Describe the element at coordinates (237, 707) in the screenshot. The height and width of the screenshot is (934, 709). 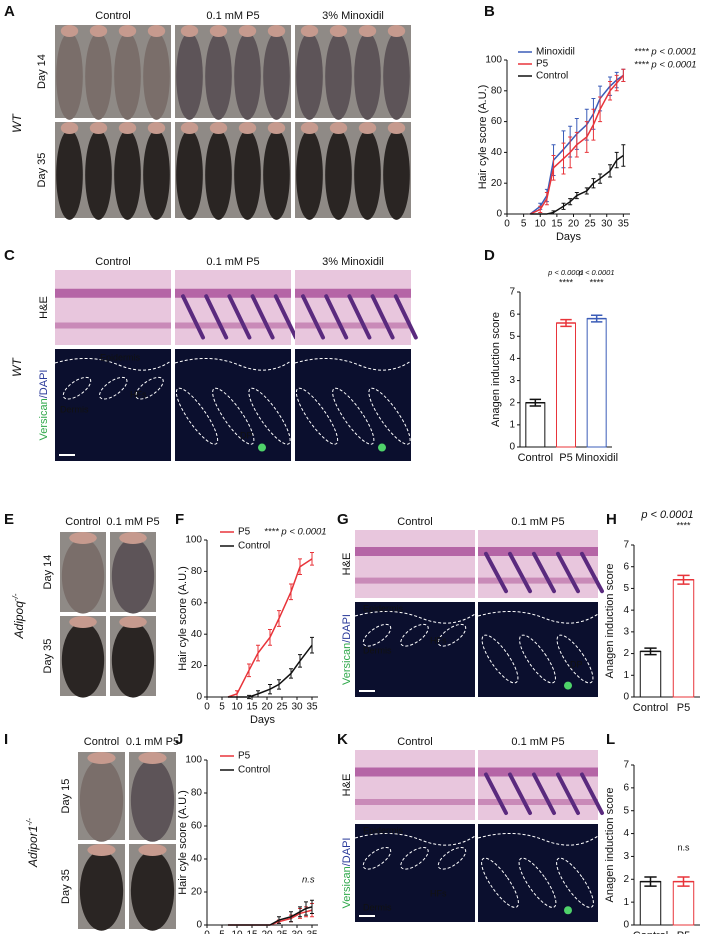
I see `x-tick-label: 10` at that location.